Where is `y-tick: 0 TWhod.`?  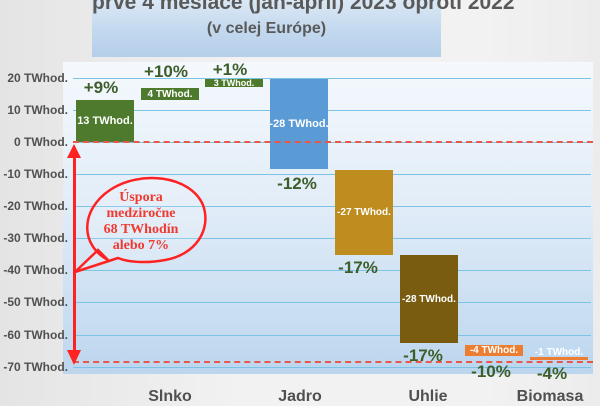
y-tick: 0 TWhod. is located at coordinates (41, 142).